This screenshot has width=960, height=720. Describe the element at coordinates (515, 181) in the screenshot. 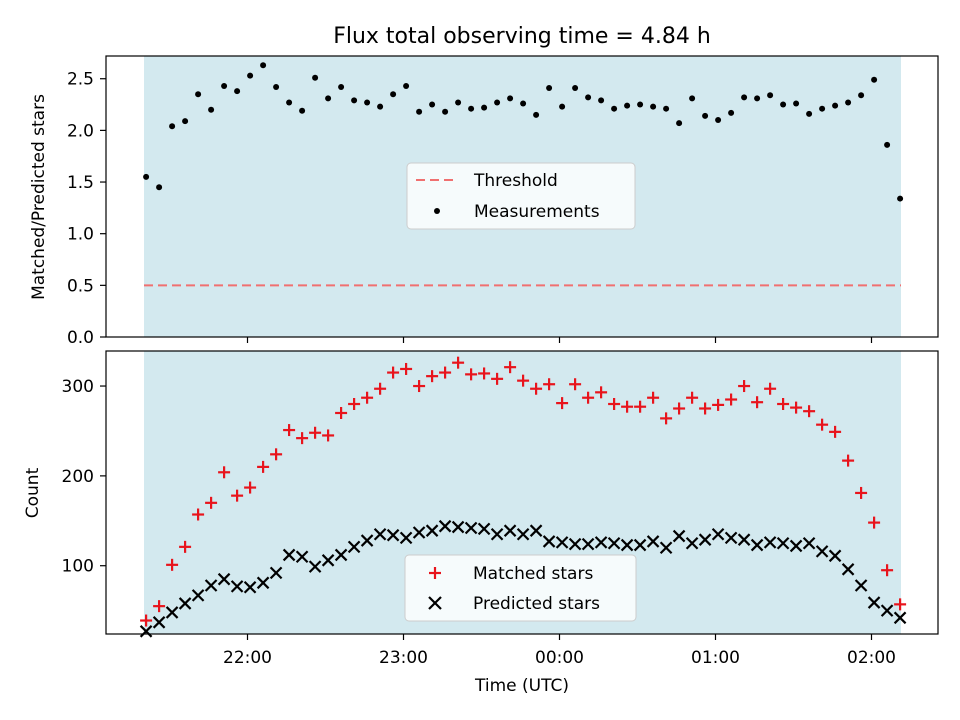

I see `legend-threshold-label: Threshold` at that location.